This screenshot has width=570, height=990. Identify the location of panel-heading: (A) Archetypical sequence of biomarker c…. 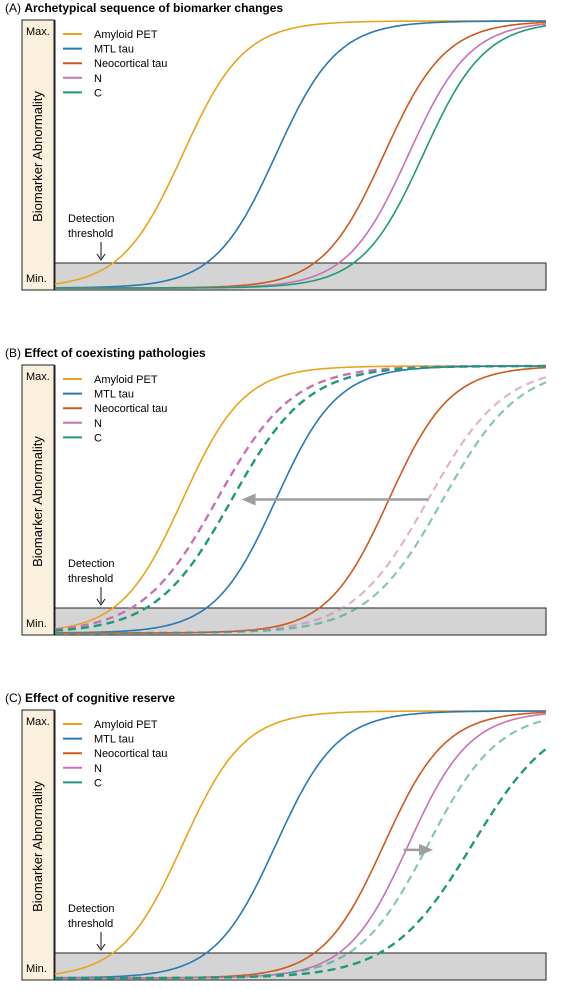
(144, 8).